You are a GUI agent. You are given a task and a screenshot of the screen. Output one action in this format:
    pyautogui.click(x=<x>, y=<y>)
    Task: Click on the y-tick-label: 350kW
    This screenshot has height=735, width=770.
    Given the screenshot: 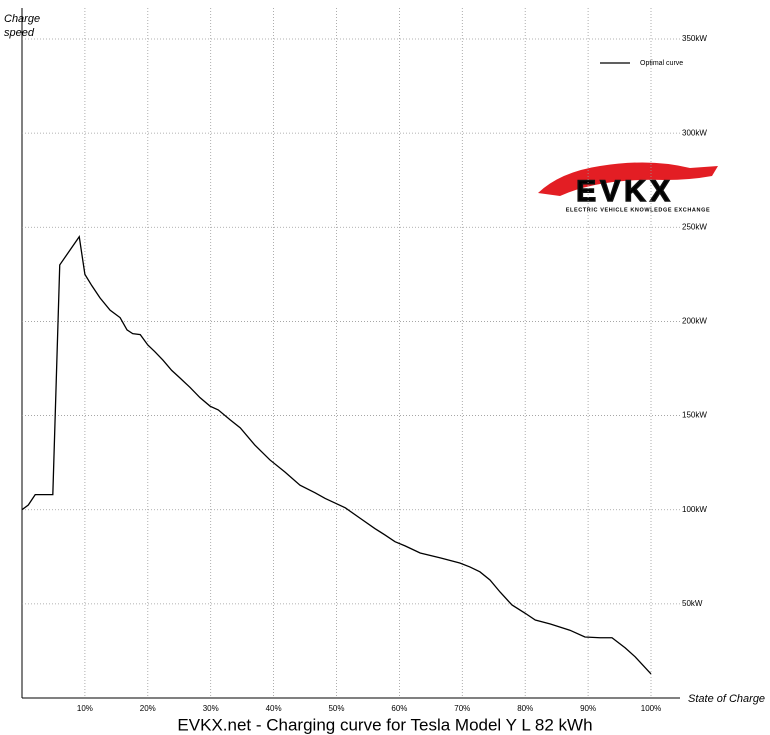 What is the action you would take?
    pyautogui.click(x=694, y=38)
    